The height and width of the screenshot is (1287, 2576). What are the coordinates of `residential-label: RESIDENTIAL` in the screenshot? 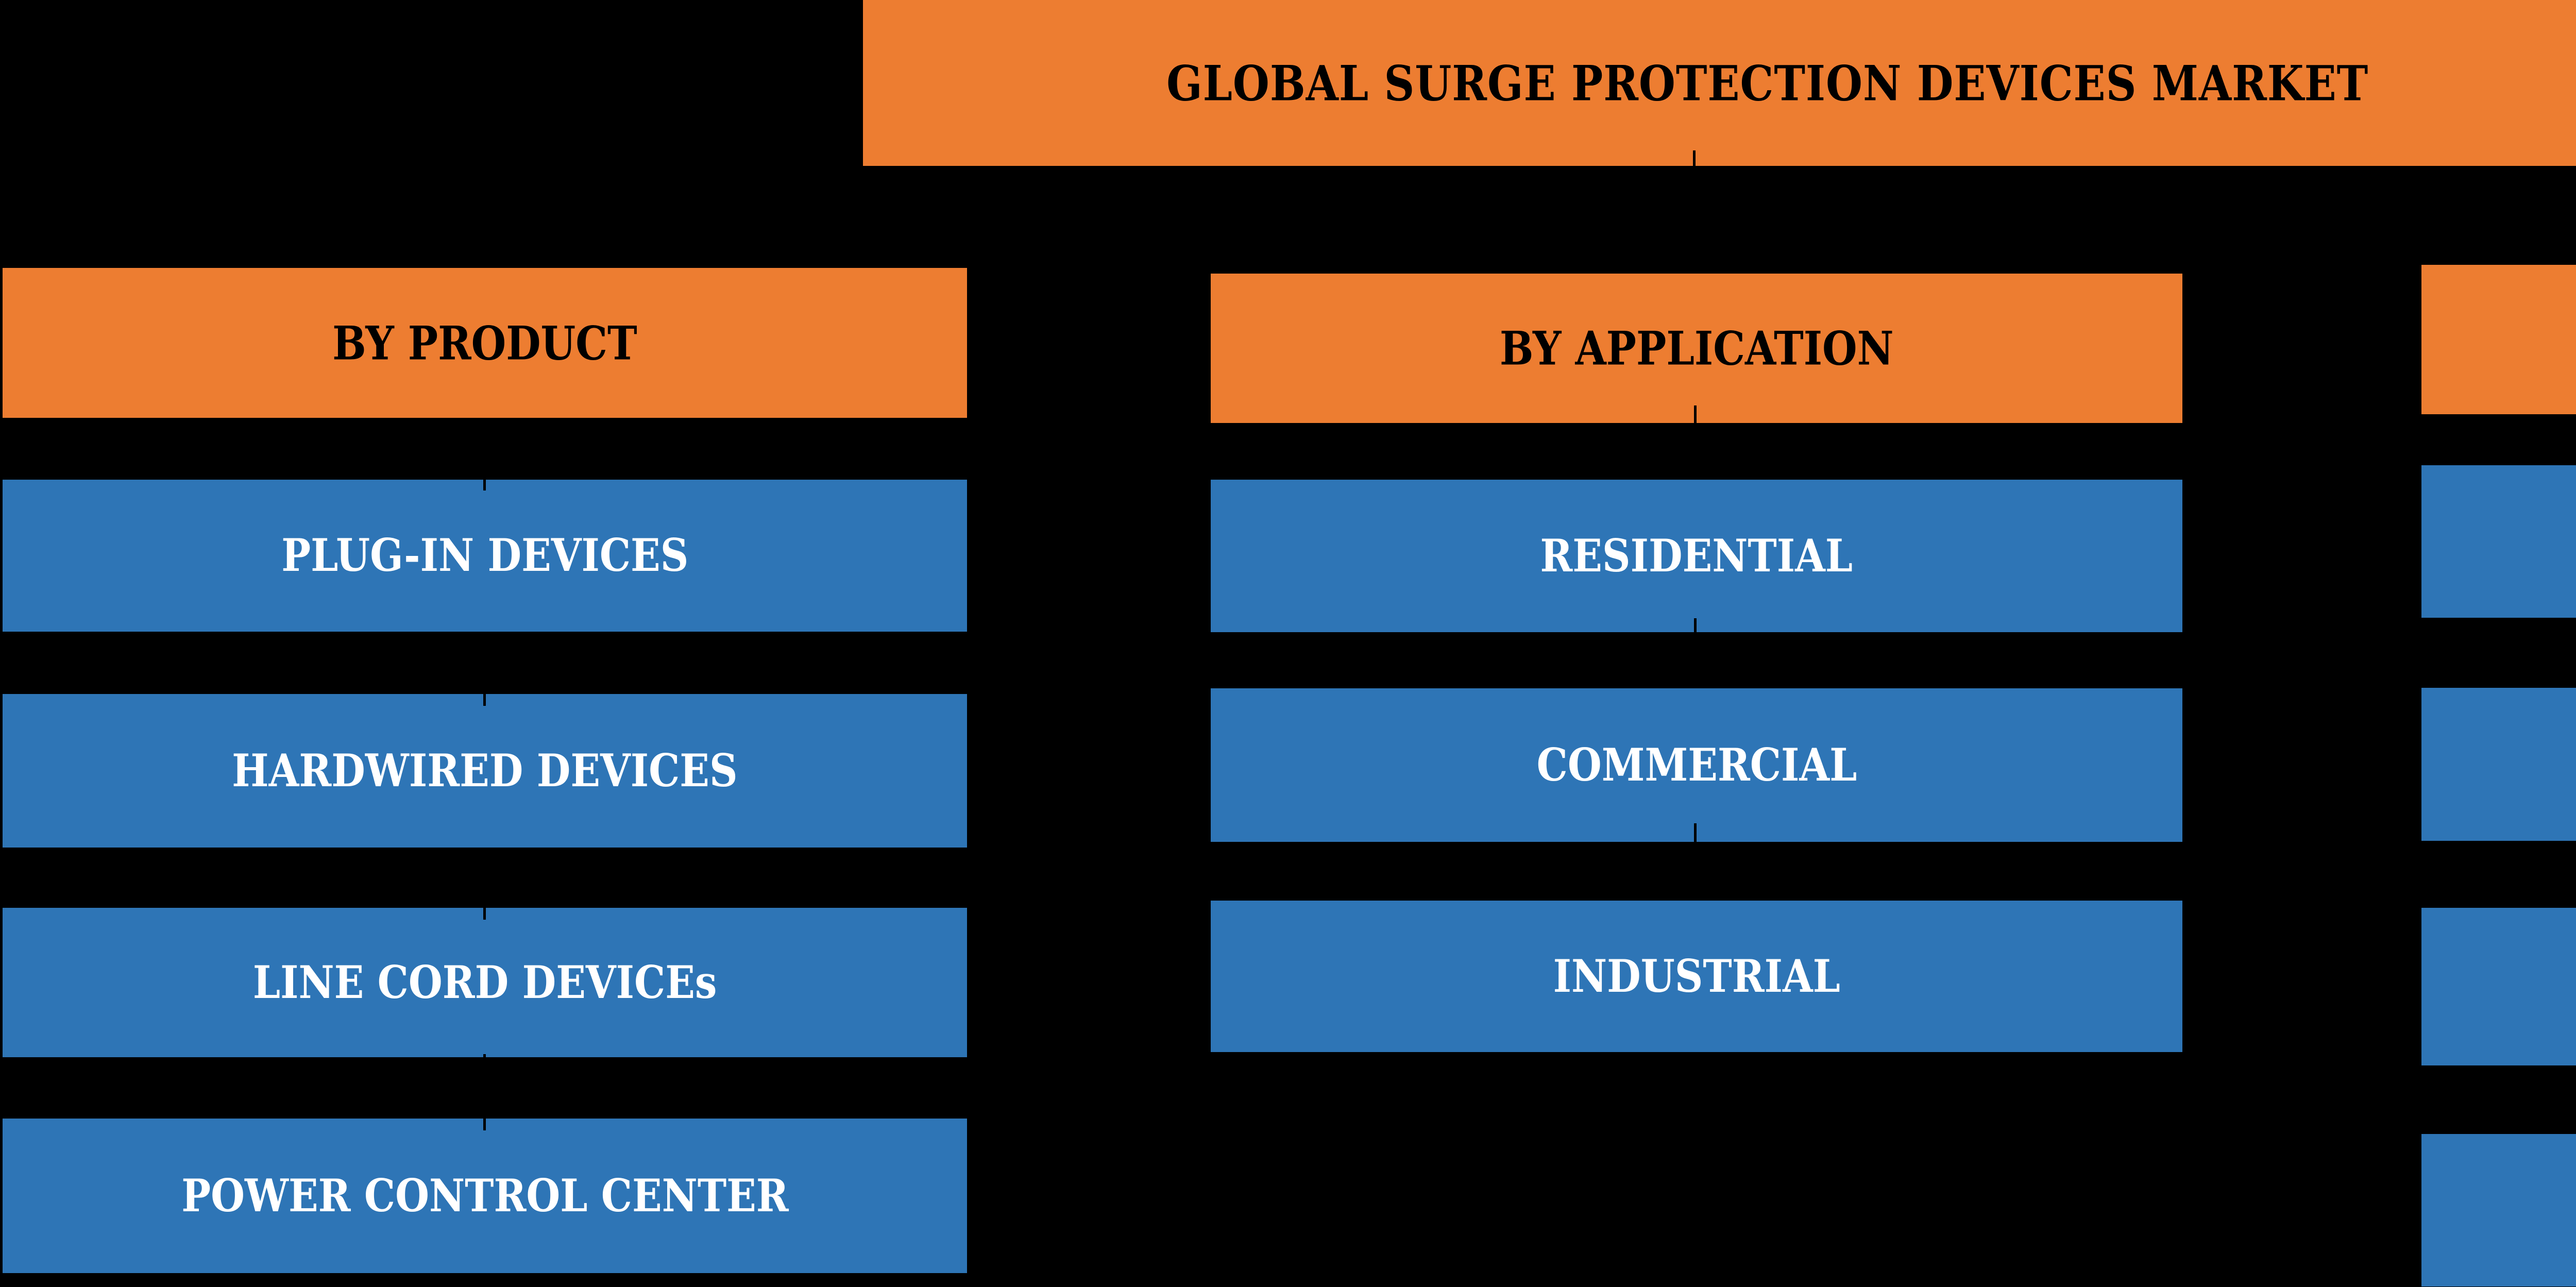 It's located at (1697, 556).